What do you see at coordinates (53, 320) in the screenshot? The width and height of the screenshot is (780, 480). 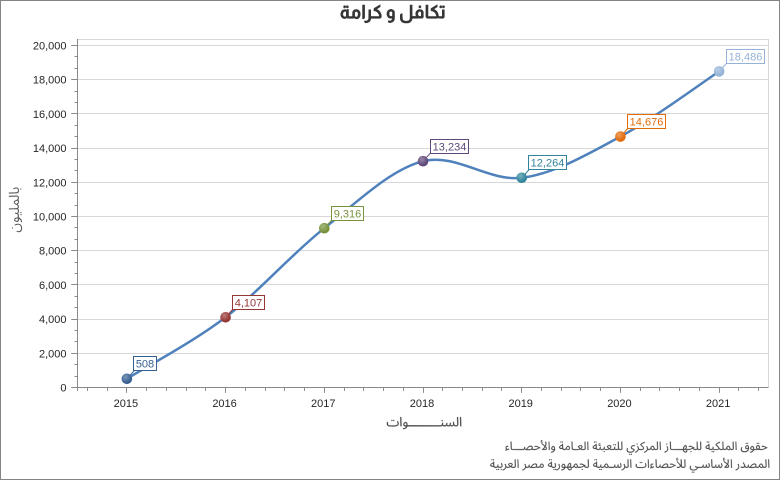 I see `svg-text: 4,000` at bounding box center [53, 320].